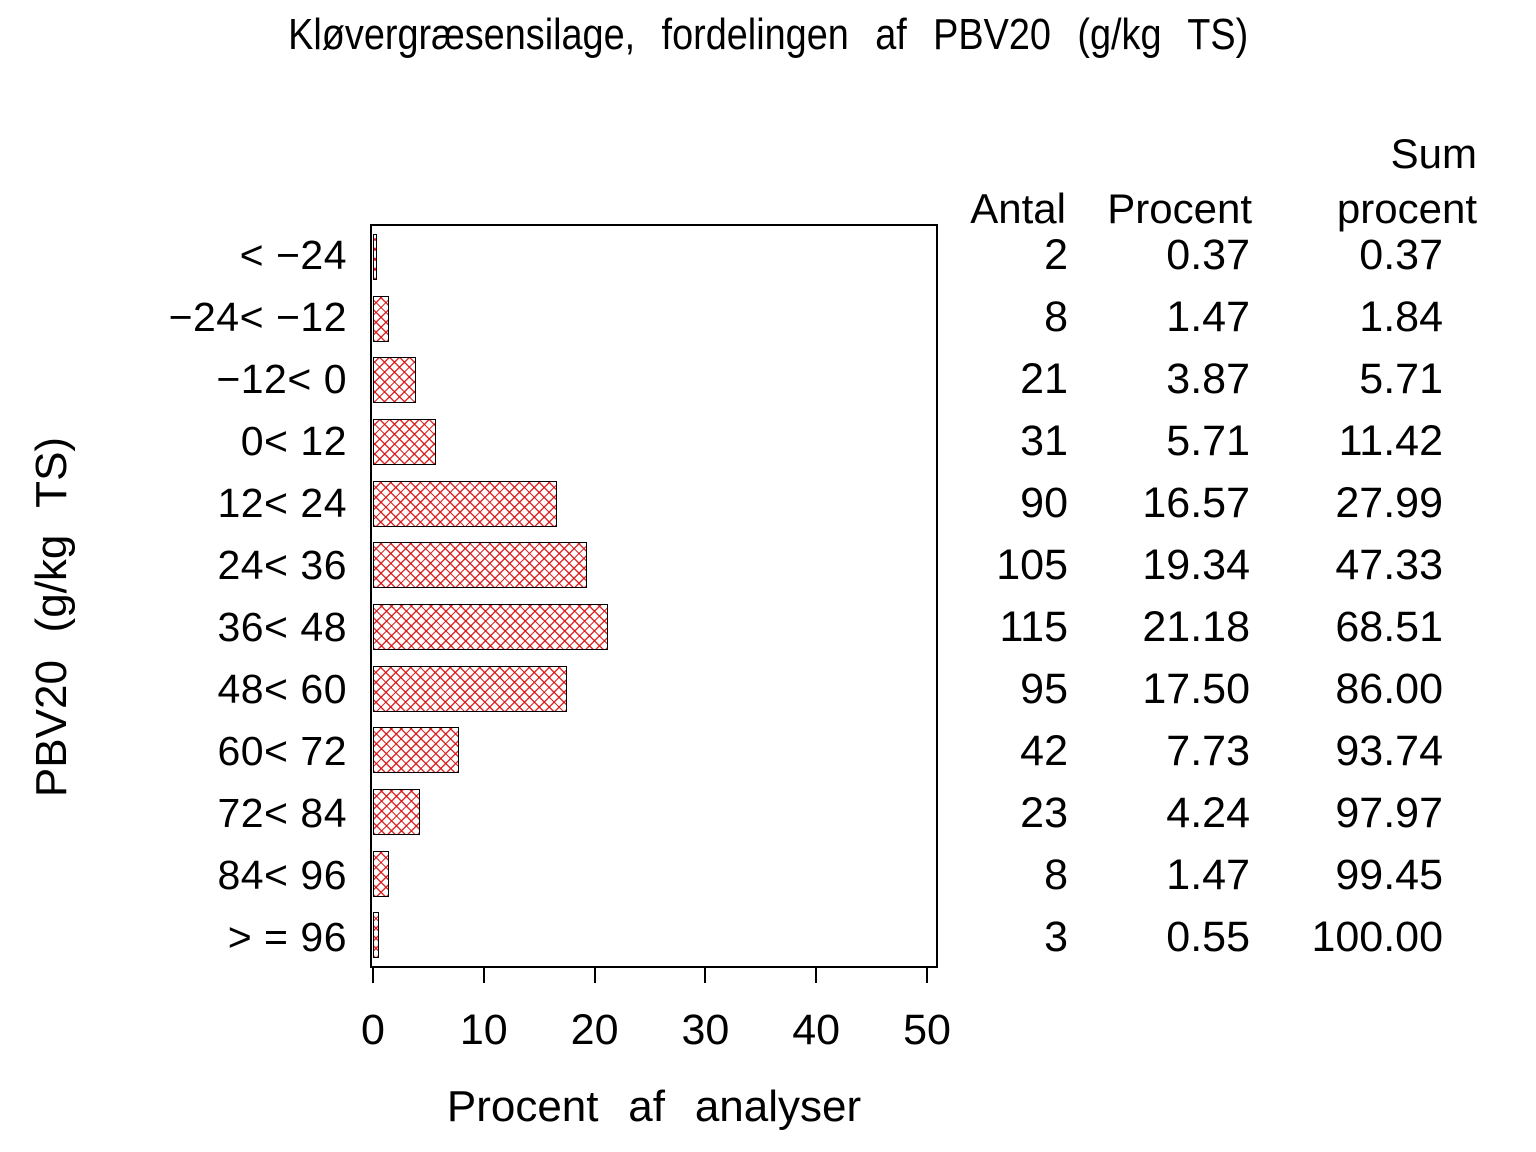 This screenshot has width=1536, height=1152. I want to click on category-label: 0< 12, so click(293, 440).